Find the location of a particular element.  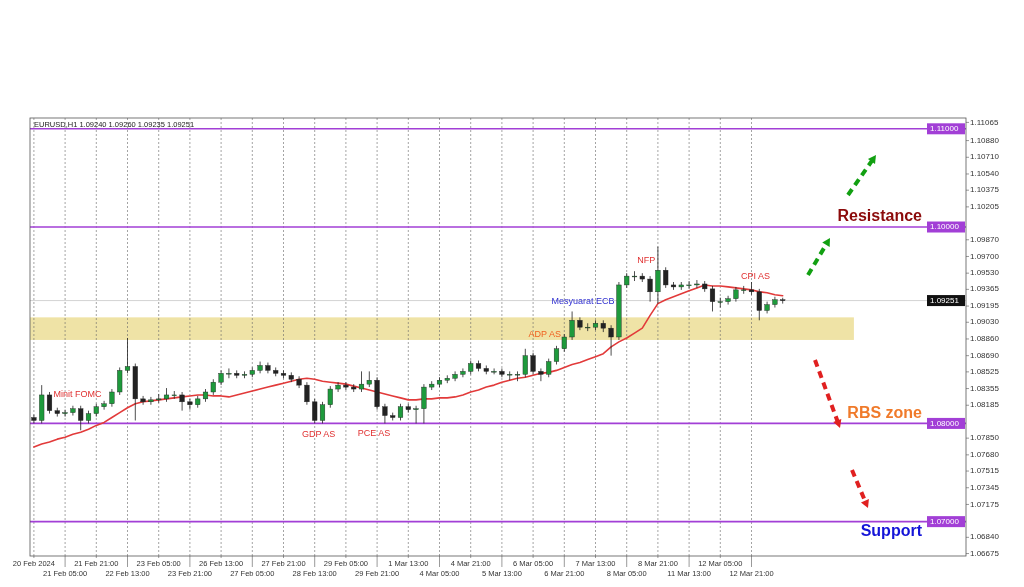

ref-line-label: 1.09251 is located at coordinates (945, 300).